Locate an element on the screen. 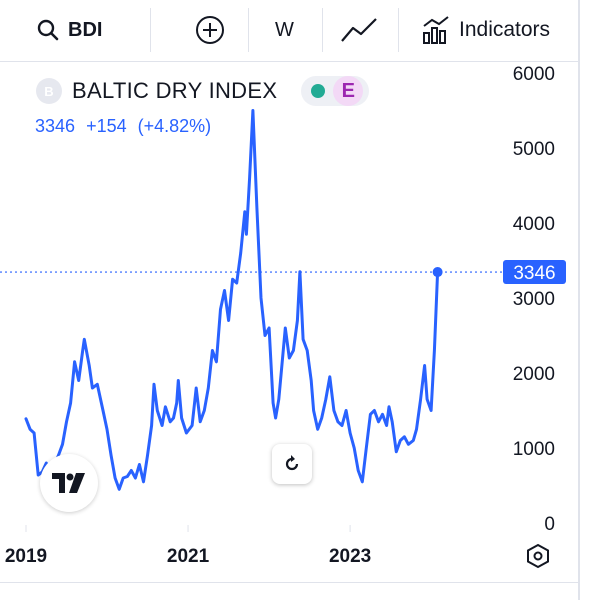  indicators-button: Indicators is located at coordinates (485, 30).